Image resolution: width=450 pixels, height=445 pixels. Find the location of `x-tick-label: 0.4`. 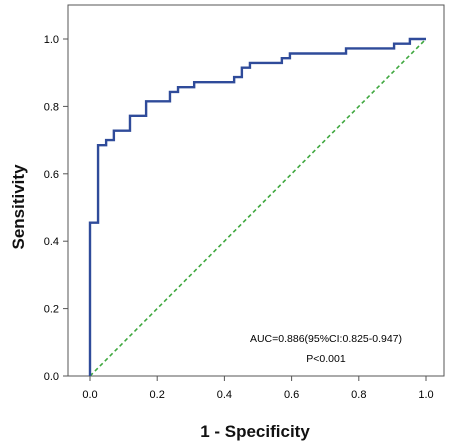

x-tick-label: 0.4 is located at coordinates (224, 395).